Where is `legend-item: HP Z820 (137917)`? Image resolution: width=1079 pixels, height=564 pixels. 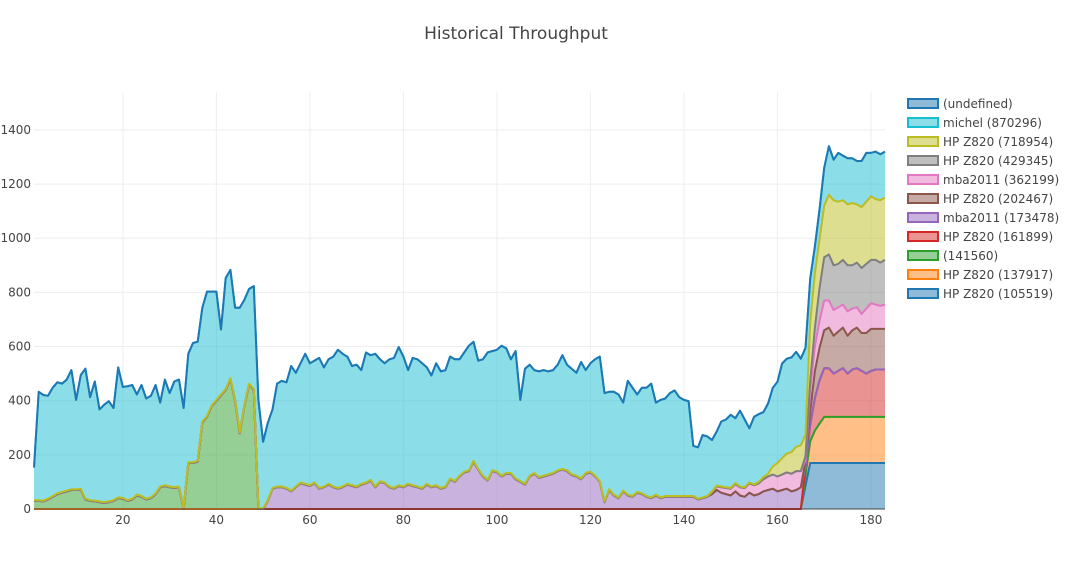
legend-item: HP Z820 (137917) is located at coordinates (980, 275).